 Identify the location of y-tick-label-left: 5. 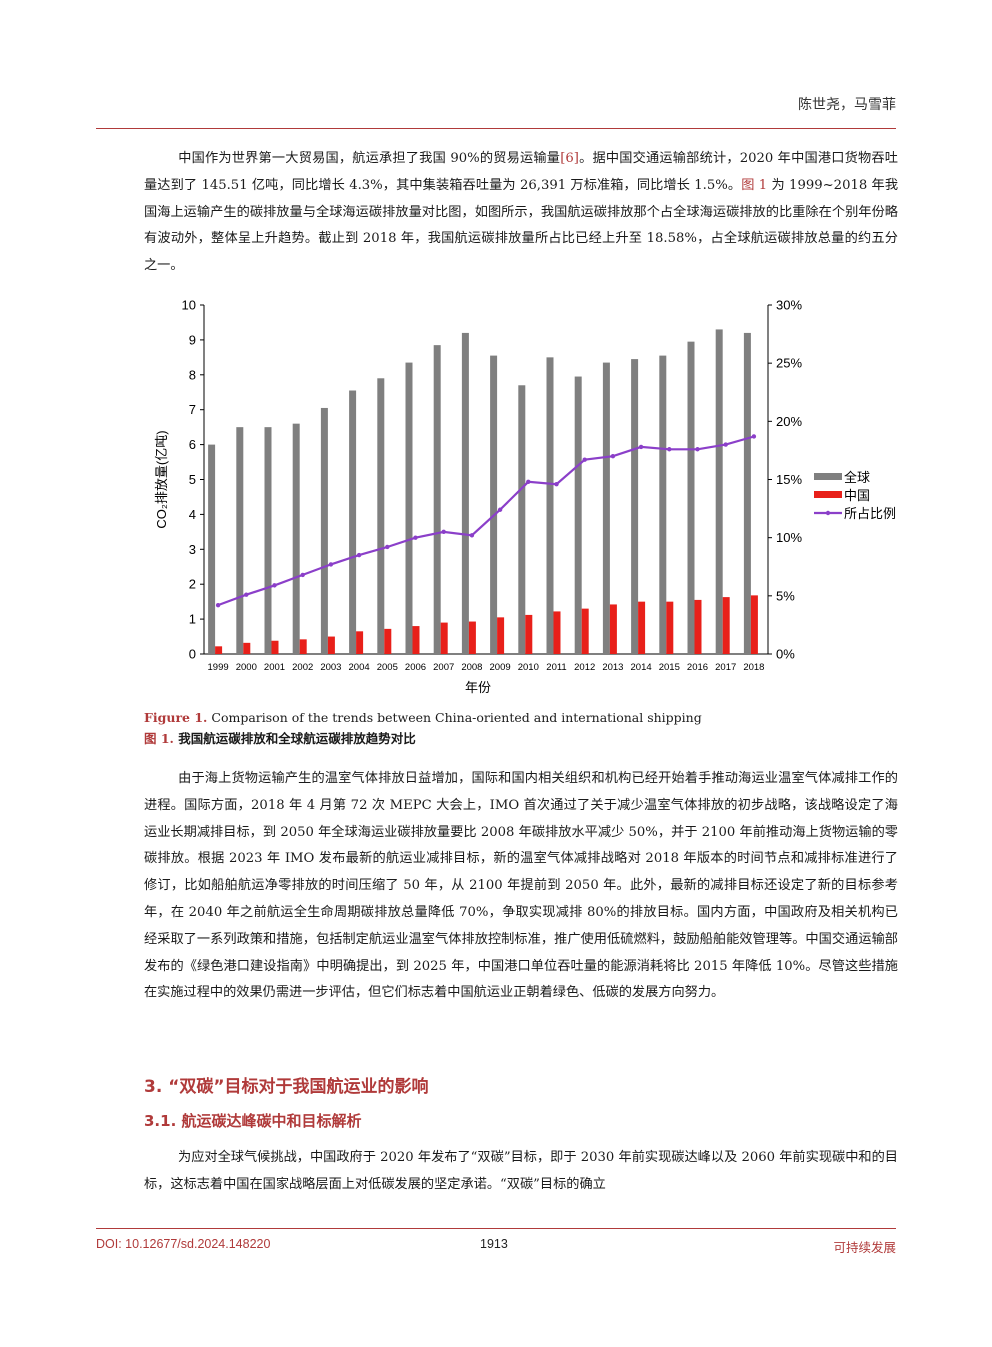
(192, 479).